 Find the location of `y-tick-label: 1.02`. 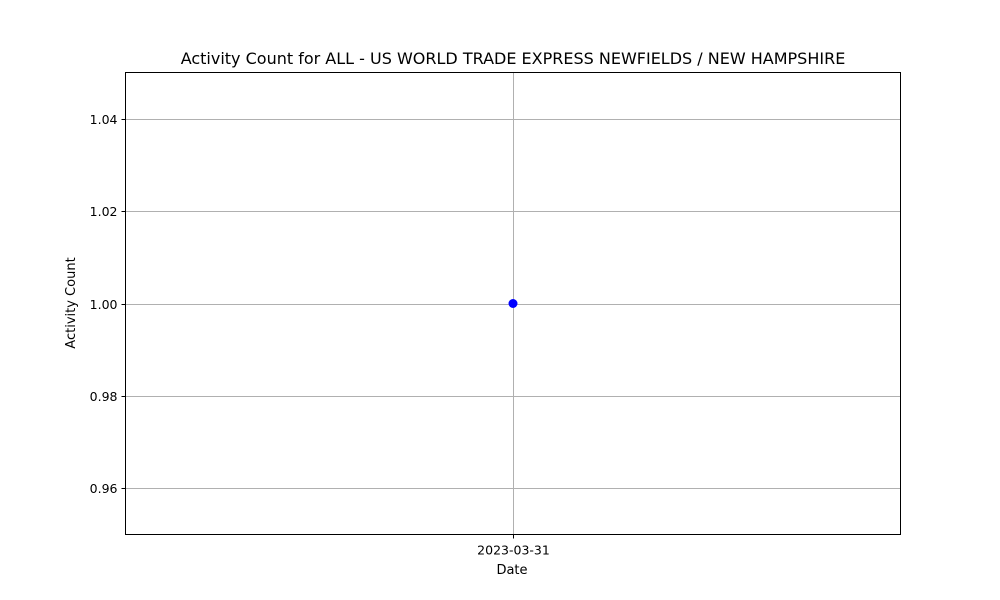

y-tick-label: 1.02 is located at coordinates (104, 211).